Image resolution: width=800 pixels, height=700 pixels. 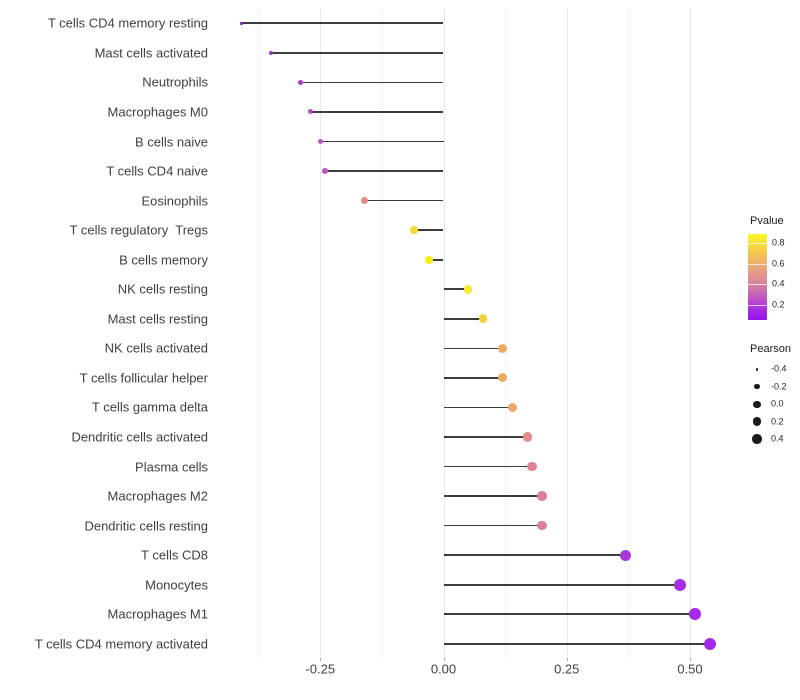 I want to click on x-axis-tick-label: 0.00, so click(x=443, y=668).